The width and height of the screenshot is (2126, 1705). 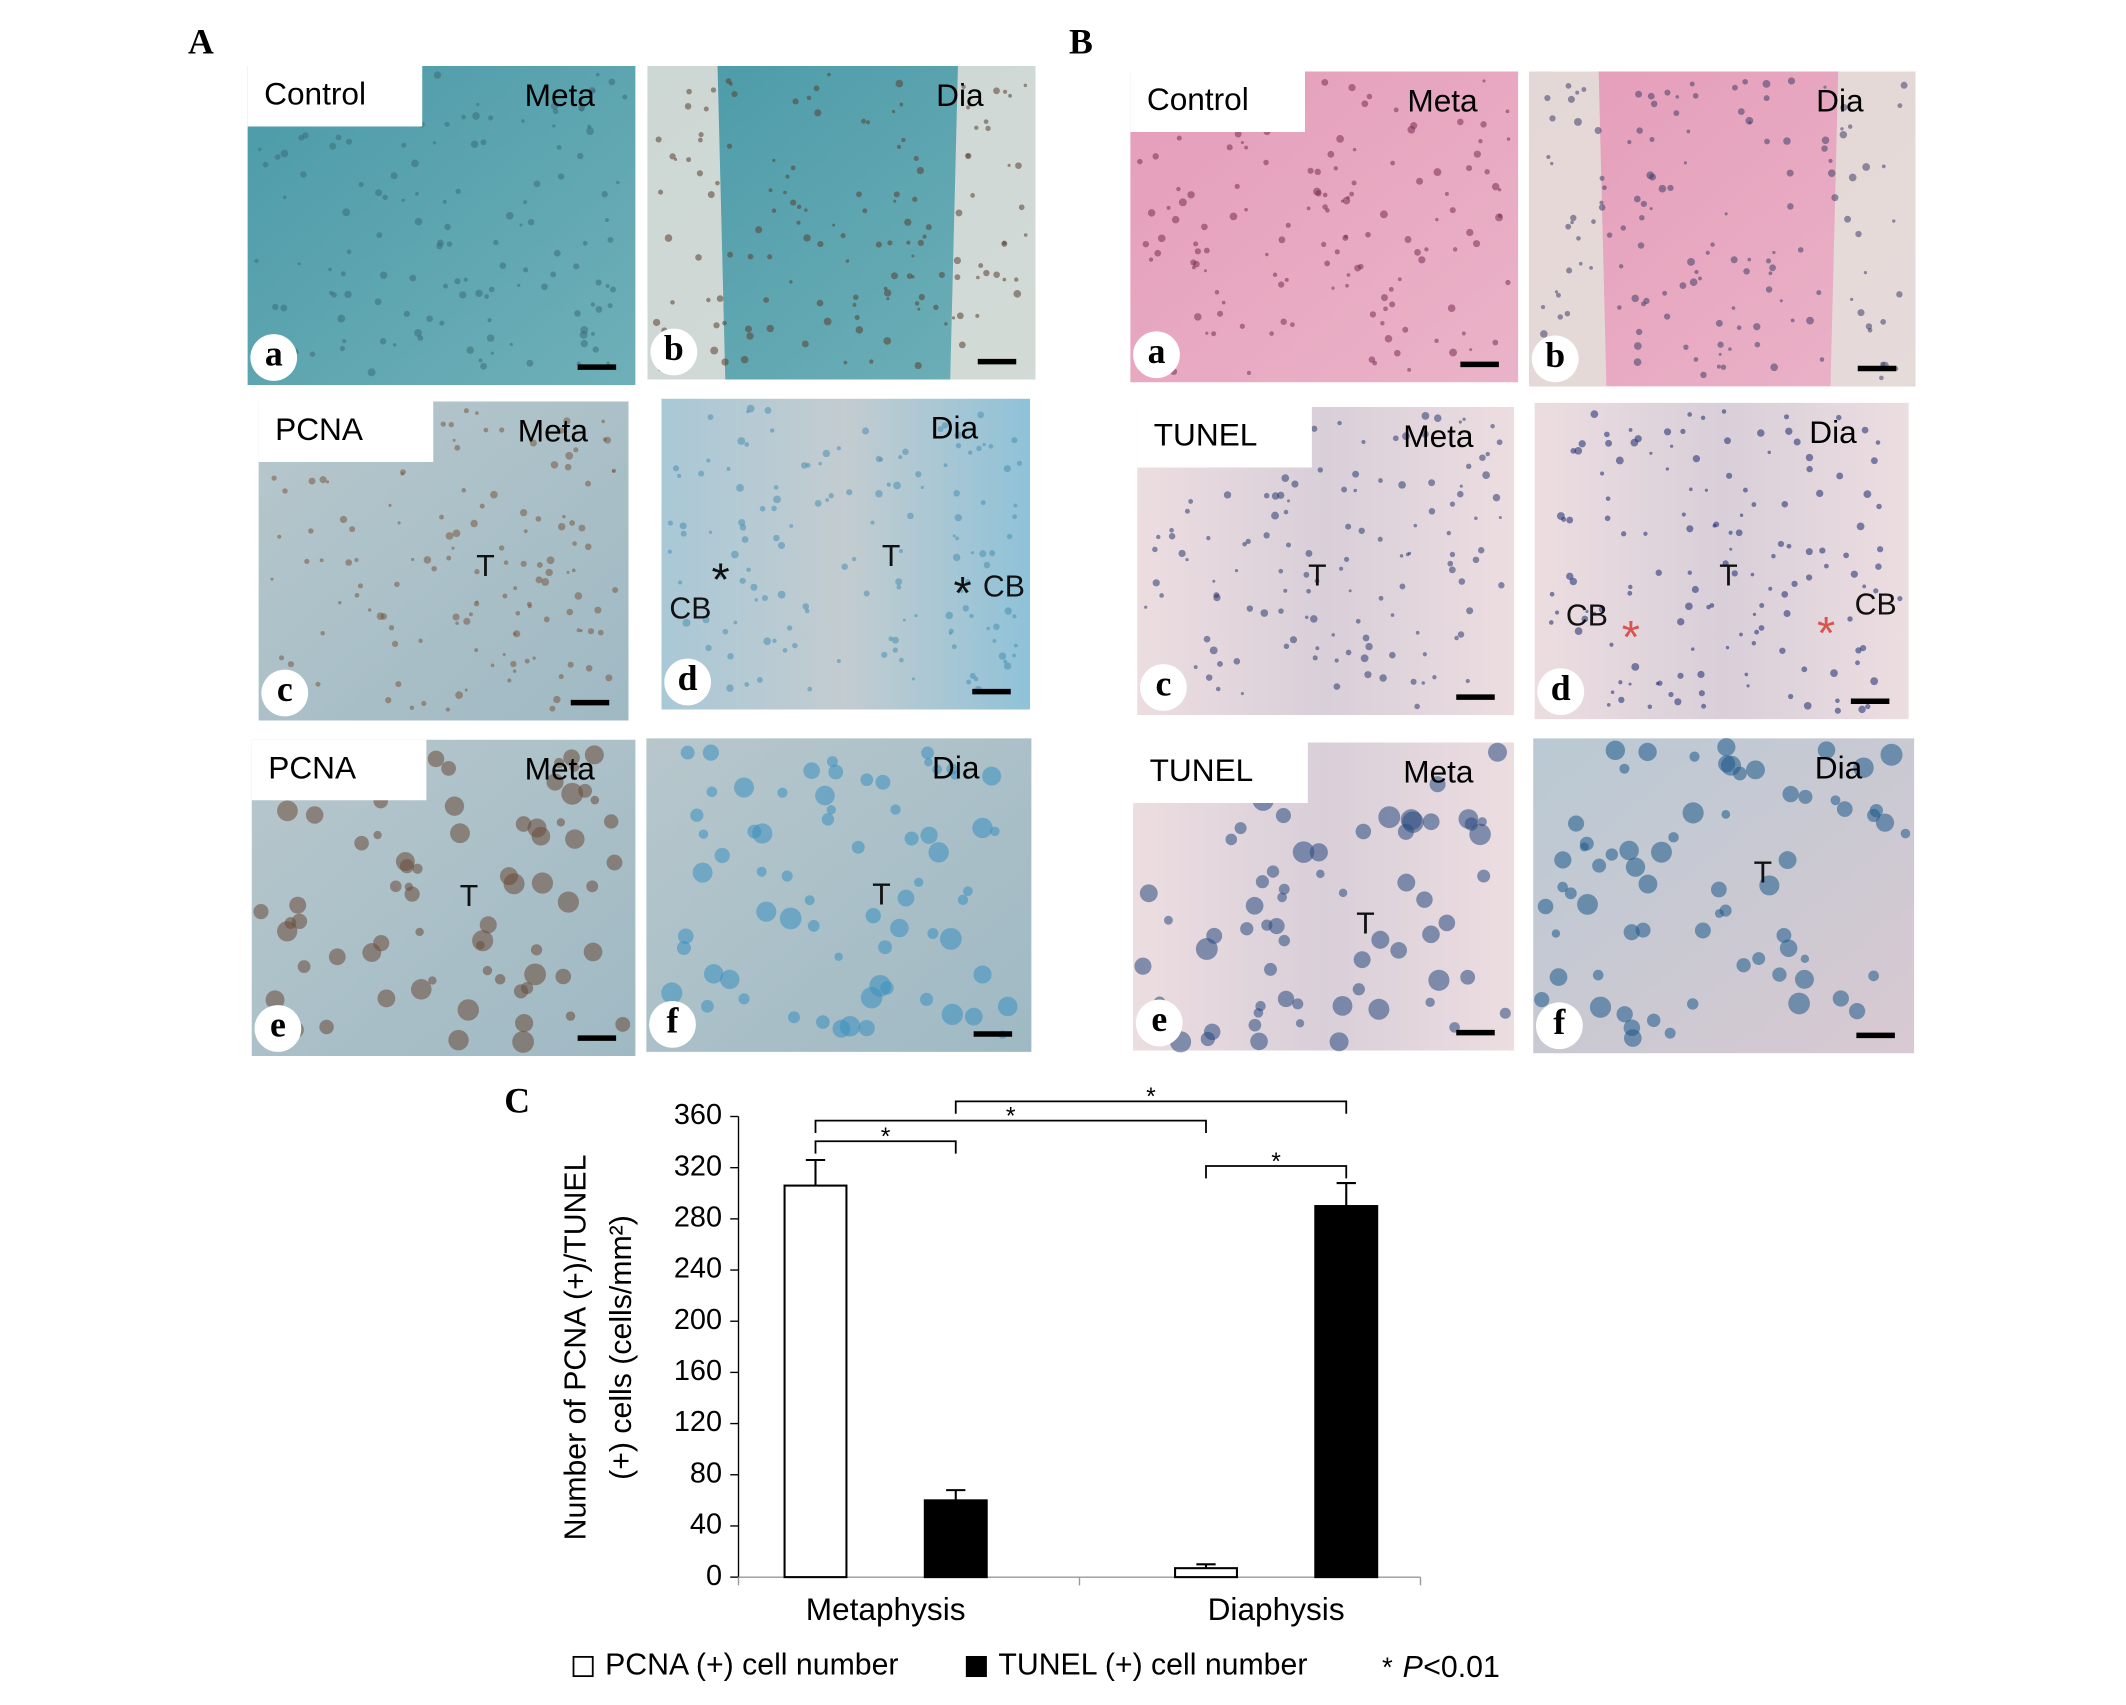 I want to click on image-letter: a, so click(x=274, y=354).